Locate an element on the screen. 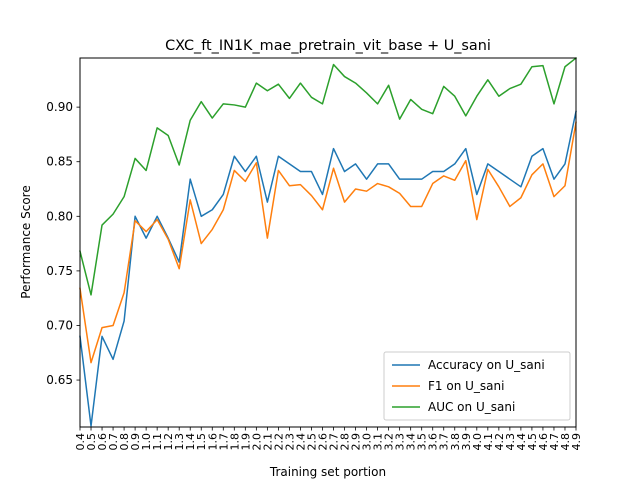  x-tick-label: 3.6 is located at coordinates (433, 442).